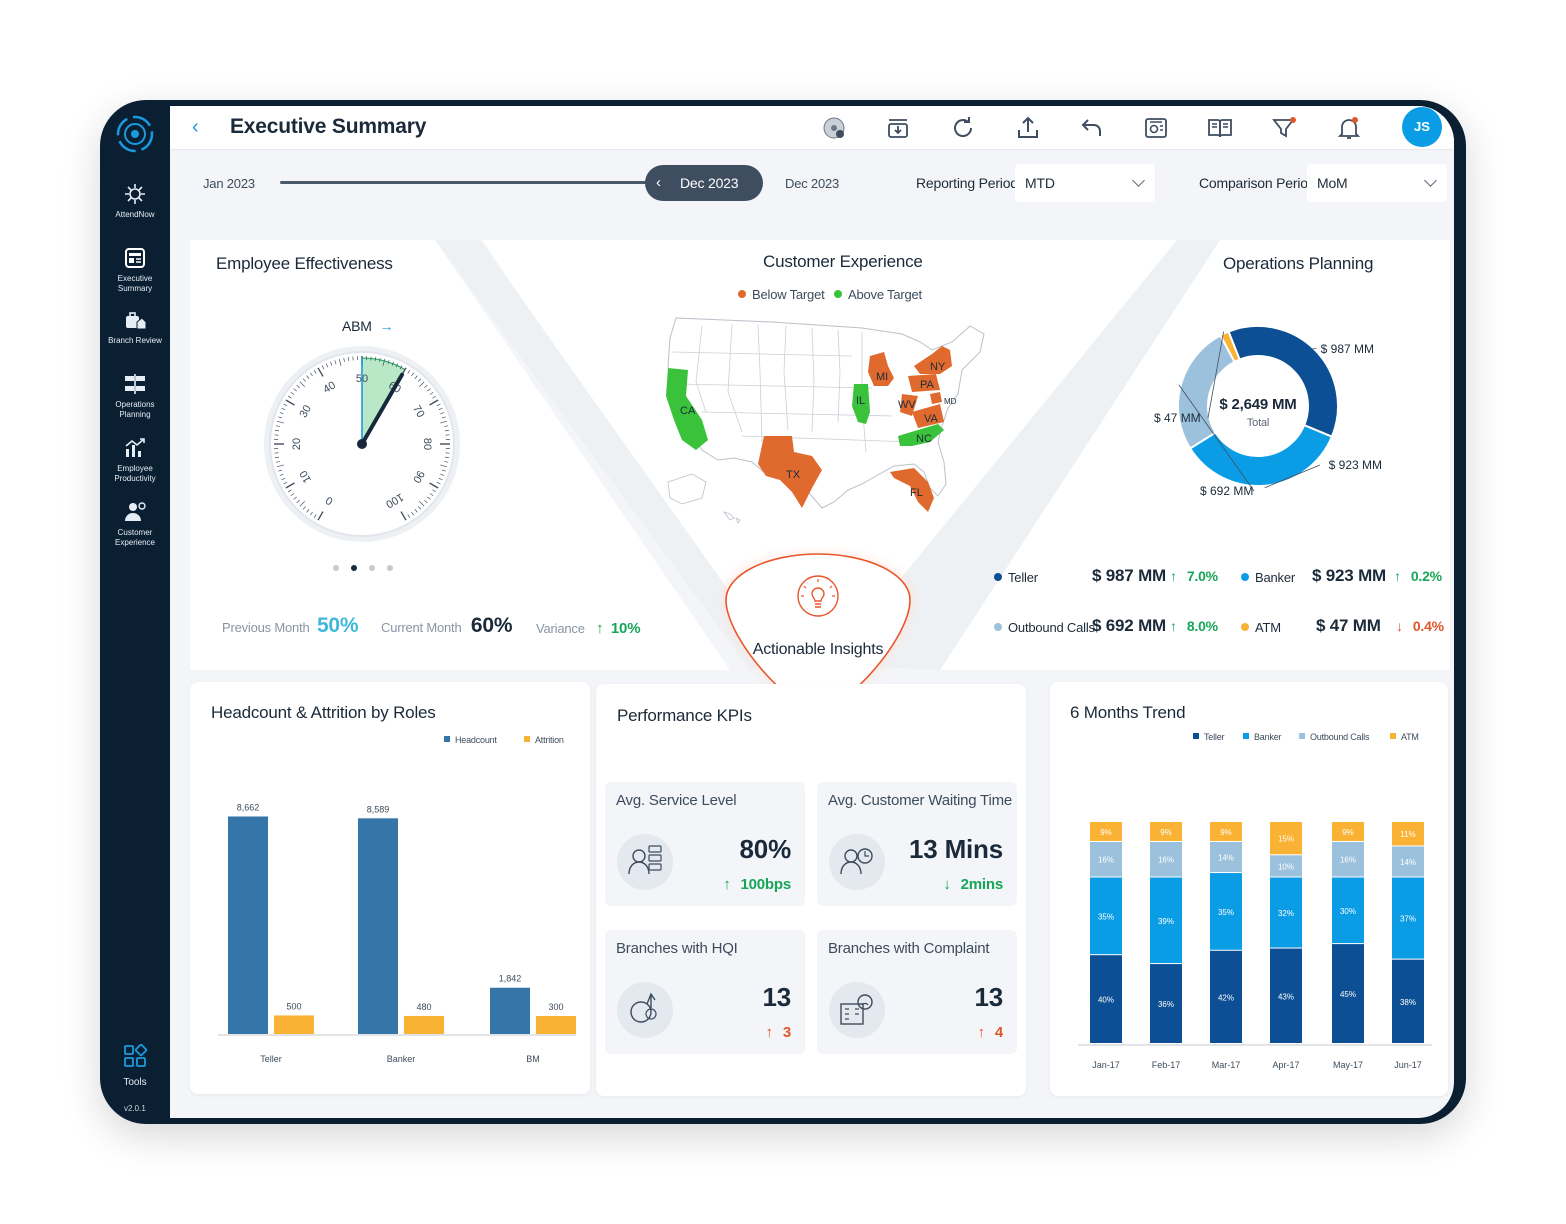  What do you see at coordinates (881, 369) in the screenshot?
I see `state-mi` at bounding box center [881, 369].